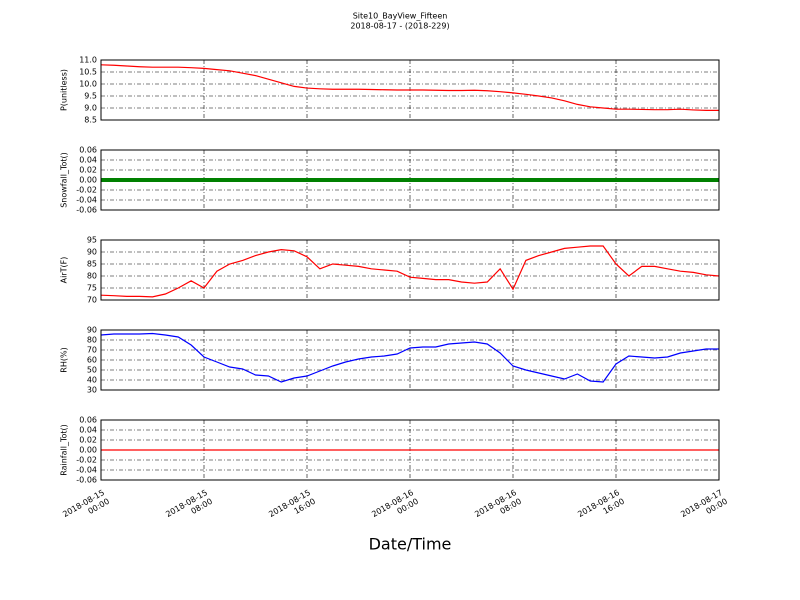  I want to click on y-tick-label: 60, so click(92, 360).